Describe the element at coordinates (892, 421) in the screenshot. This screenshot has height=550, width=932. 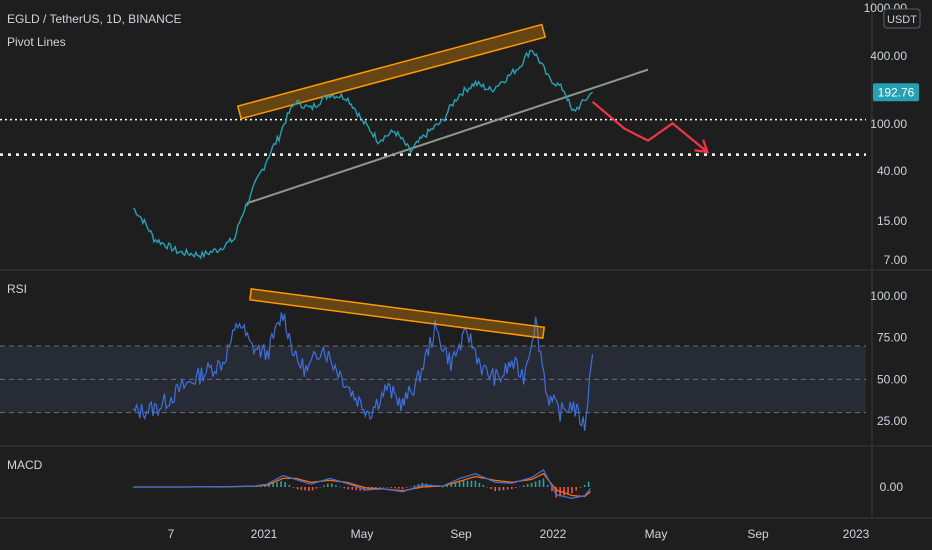
I see `rsi-tick-label: 25.00` at that location.